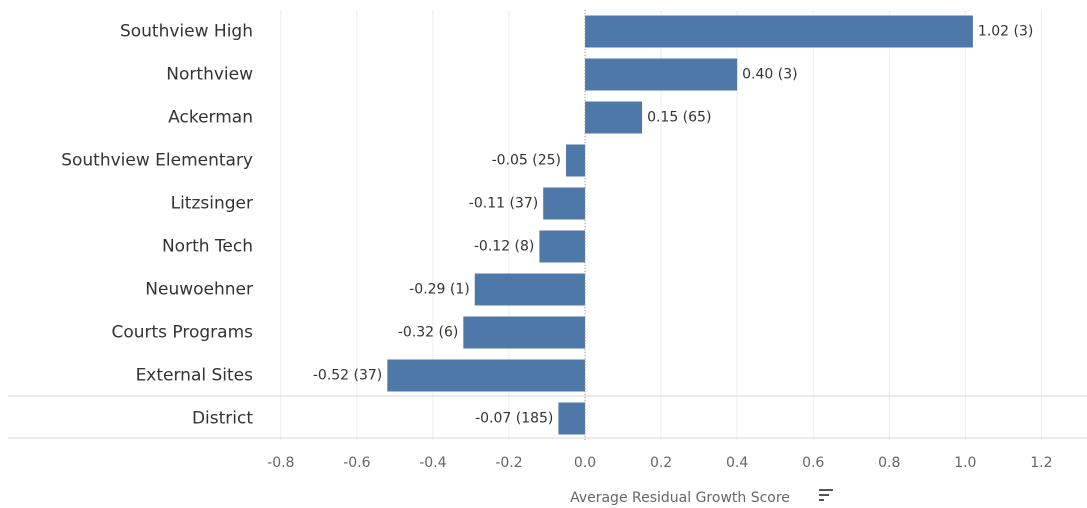  I want to click on value-label: -0.52 (37), so click(347, 376).